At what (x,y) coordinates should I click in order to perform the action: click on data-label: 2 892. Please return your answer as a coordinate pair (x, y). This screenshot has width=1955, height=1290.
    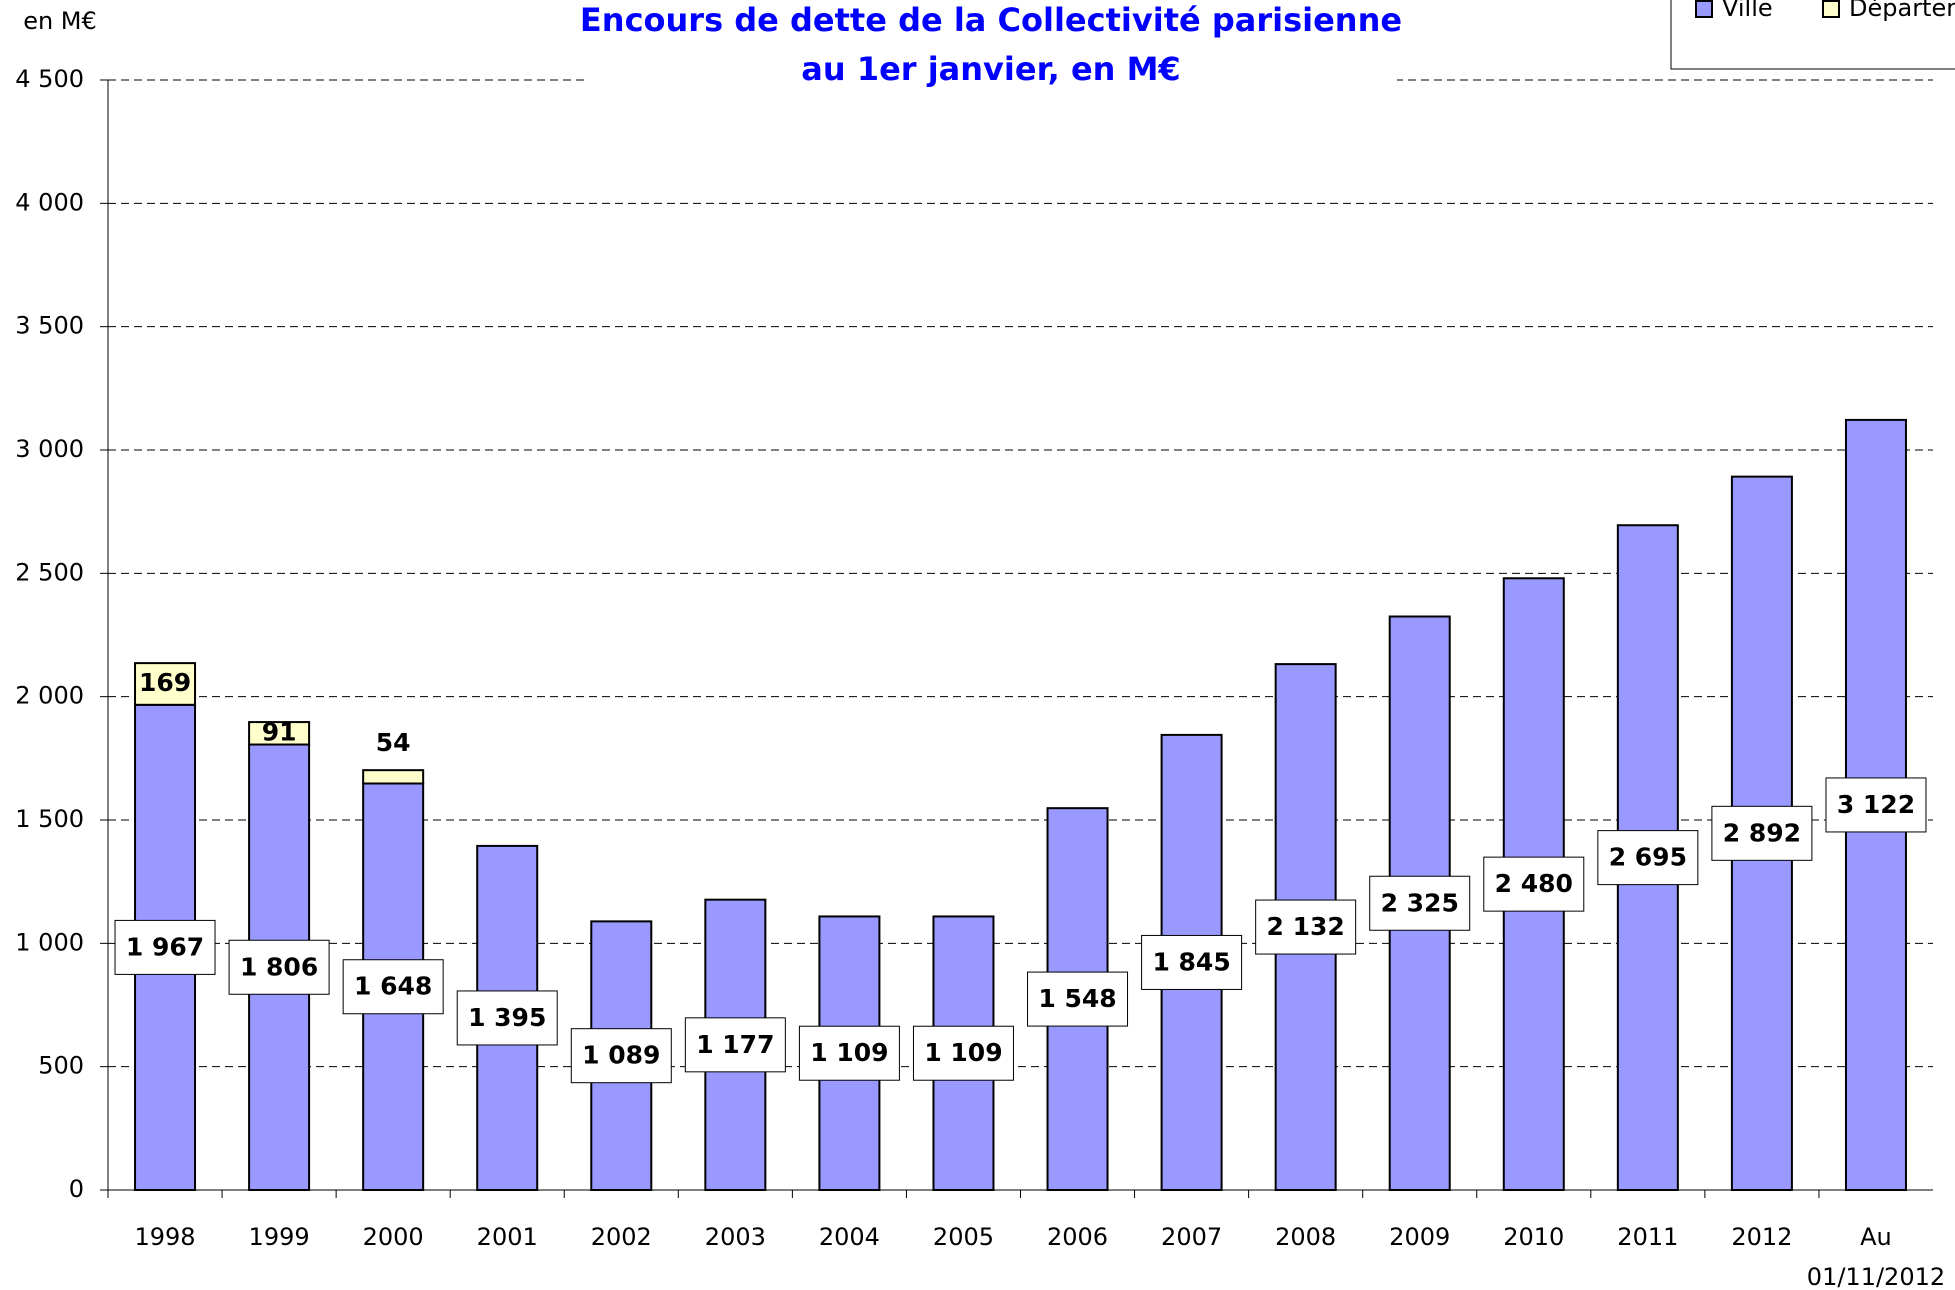
    Looking at the image, I should click on (1762, 832).